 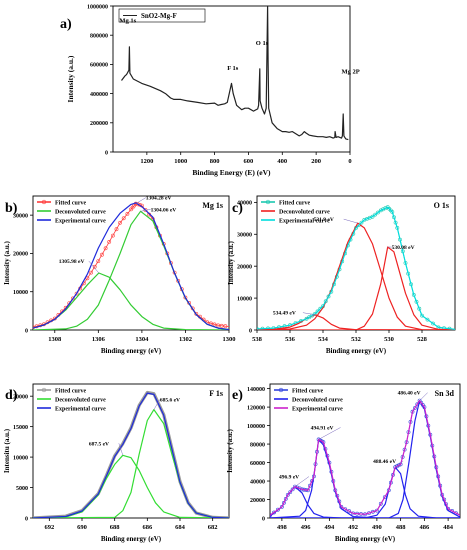 I want to click on chart-title: Mg 1s, so click(x=212, y=205).